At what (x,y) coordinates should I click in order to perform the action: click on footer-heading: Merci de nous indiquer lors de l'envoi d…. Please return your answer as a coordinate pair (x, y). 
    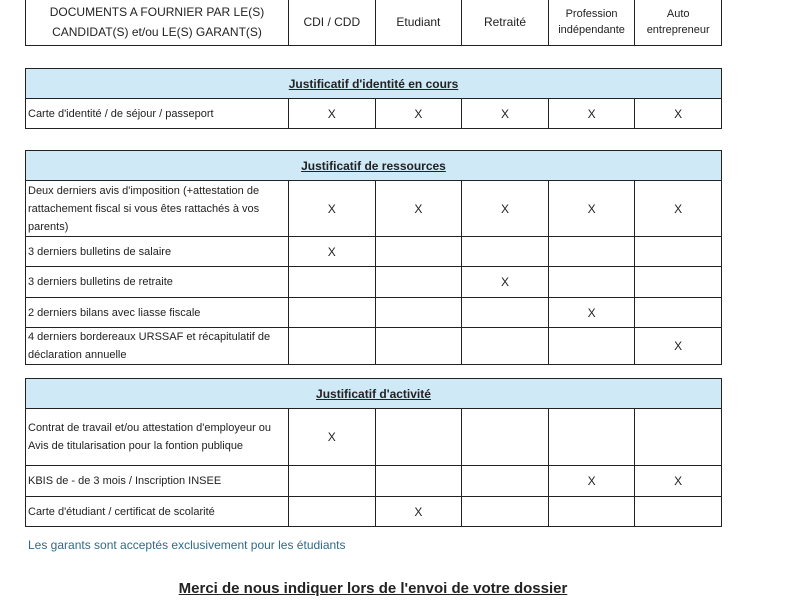
    Looking at the image, I should click on (373, 588).